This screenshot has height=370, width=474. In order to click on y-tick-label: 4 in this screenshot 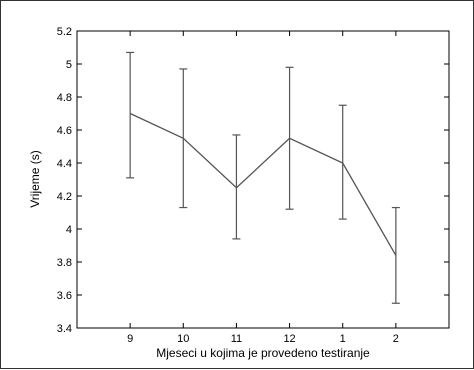, I will do `click(69, 230)`.